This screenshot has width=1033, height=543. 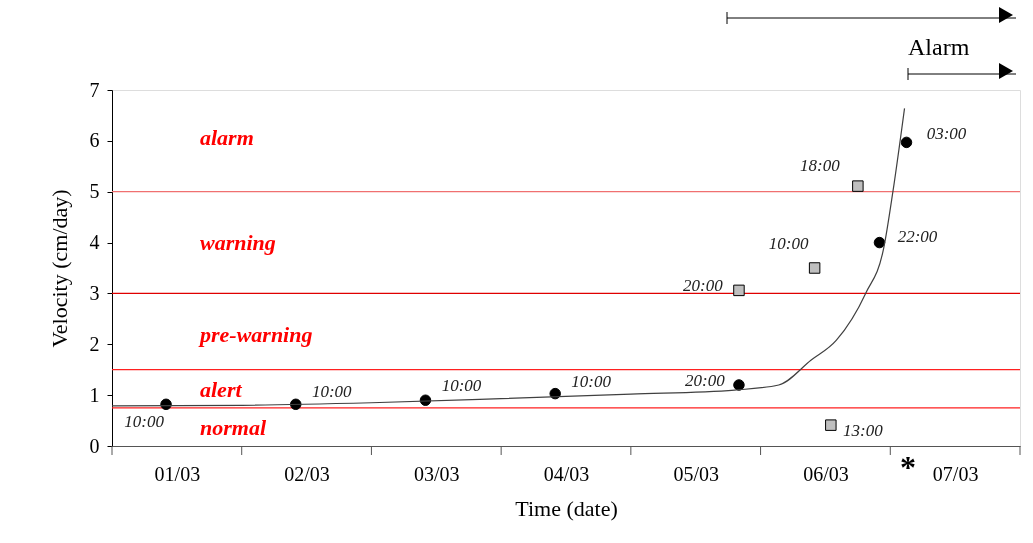 I want to click on x-tick-label: 07/03, so click(x=955, y=473).